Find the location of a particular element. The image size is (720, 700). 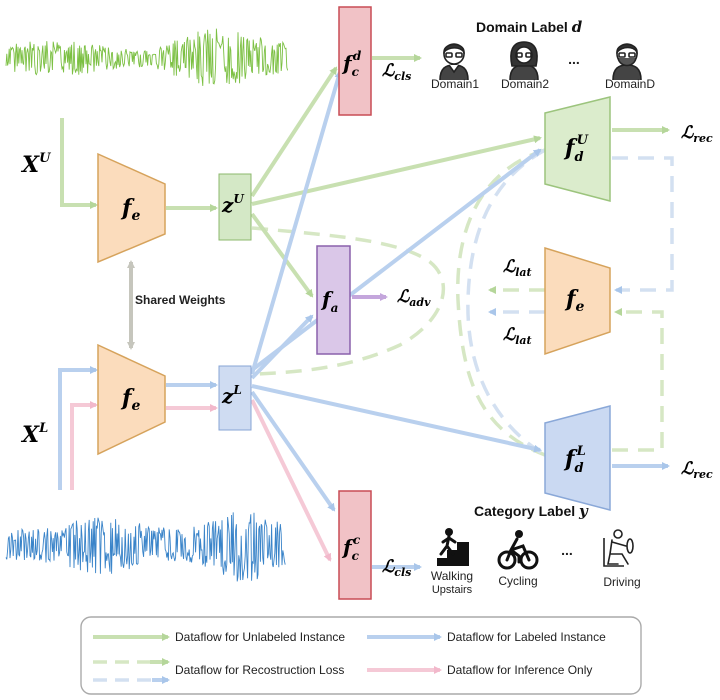

labeled-signal-waveform is located at coordinates (145, 547).